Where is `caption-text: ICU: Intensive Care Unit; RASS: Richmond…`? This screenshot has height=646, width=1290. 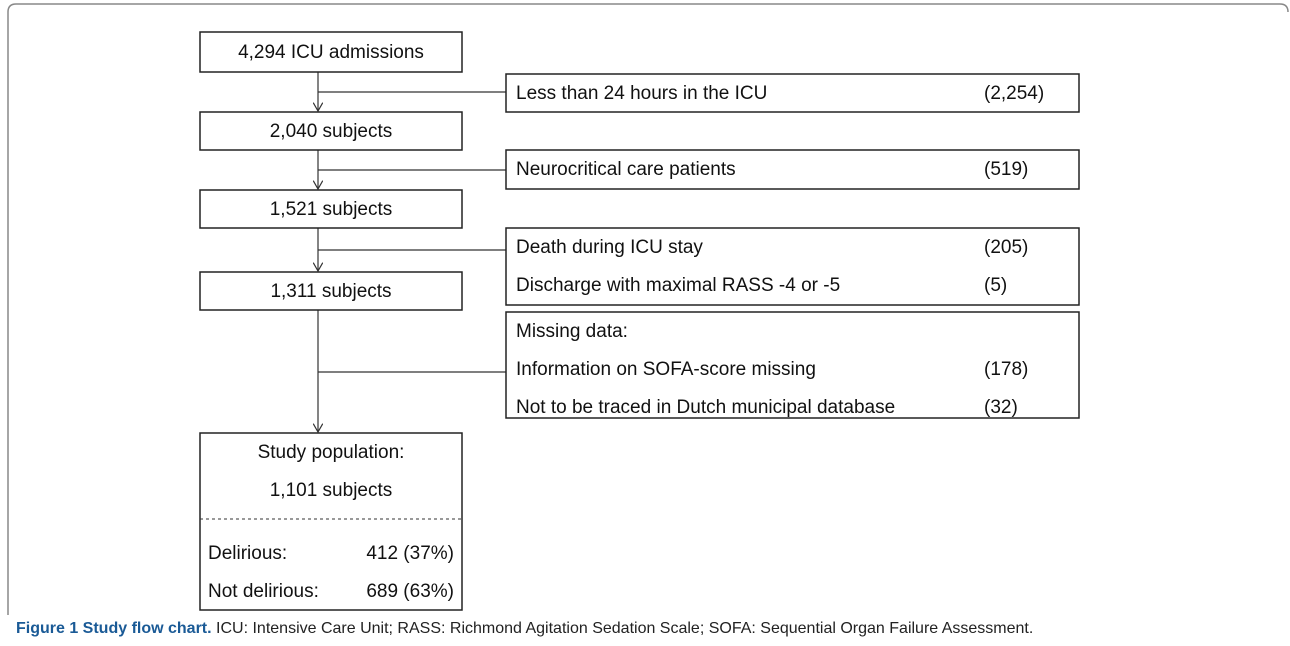
caption-text: ICU: Intensive Care Unit; RASS: Richmond… is located at coordinates (625, 628).